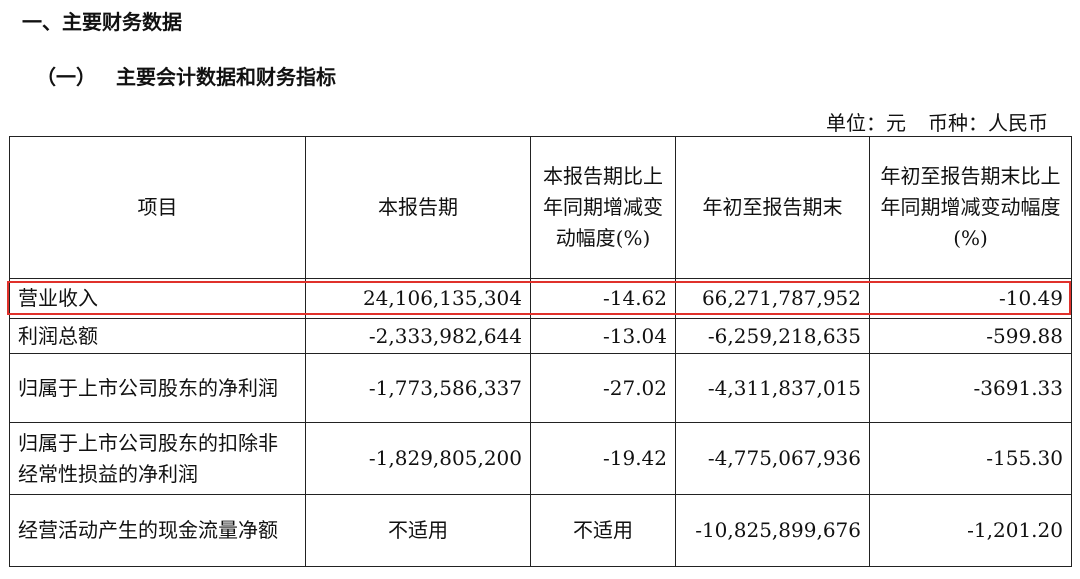 The height and width of the screenshot is (579, 1080). I want to click on cell-current-change: -14.62, so click(603, 298).